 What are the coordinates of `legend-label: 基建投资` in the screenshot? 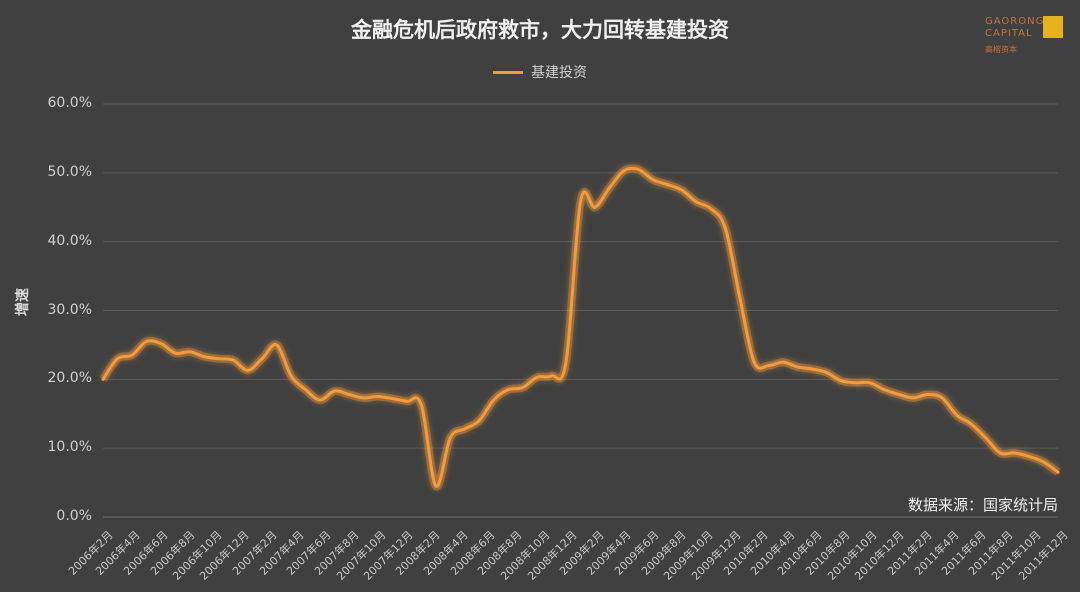 It's located at (559, 73).